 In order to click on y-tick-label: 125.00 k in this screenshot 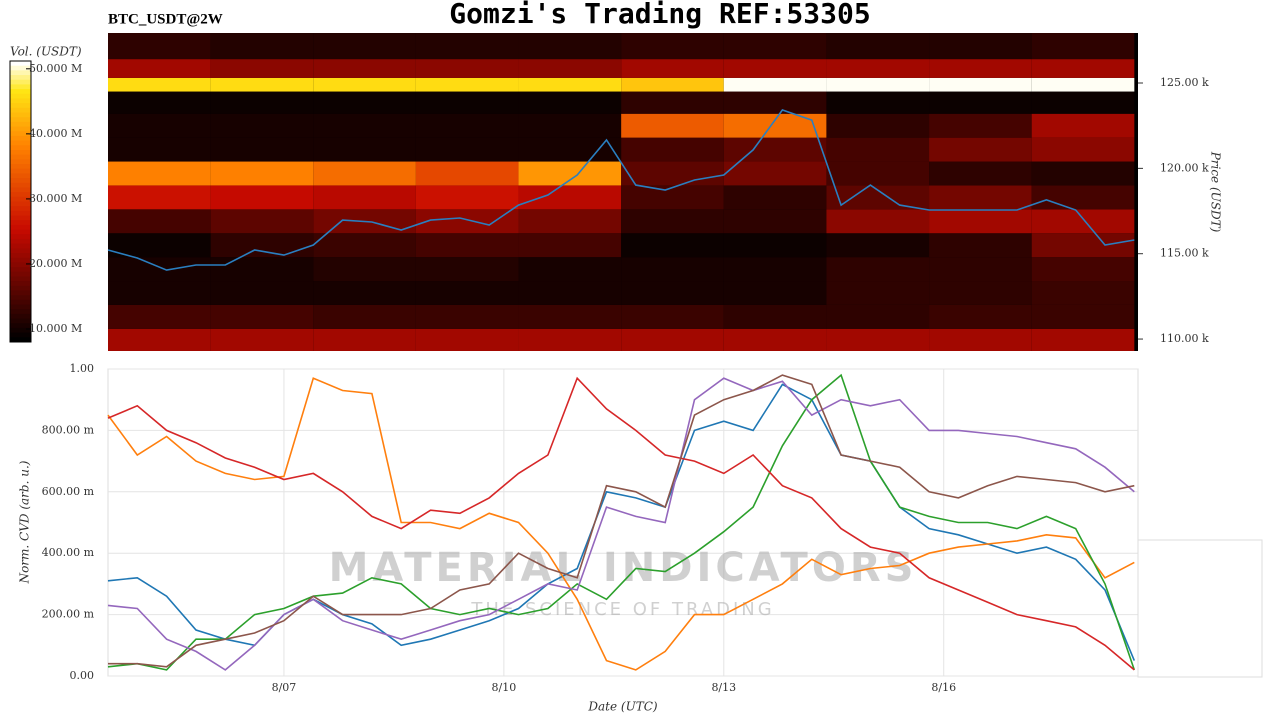, I will do `click(1184, 82)`.